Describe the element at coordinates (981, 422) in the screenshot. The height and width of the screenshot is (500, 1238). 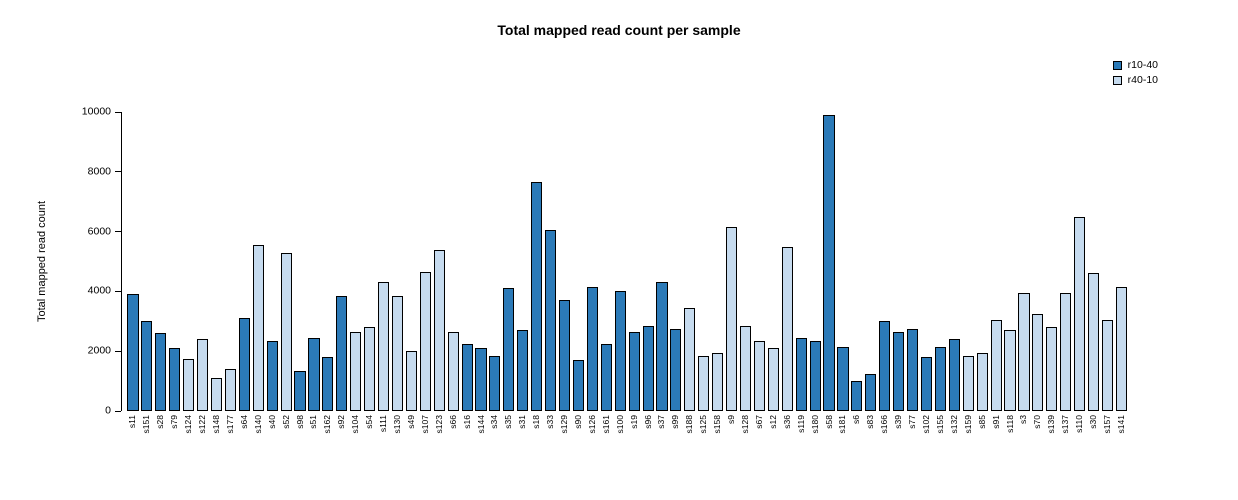
I see `x-tick-label: s85` at that location.